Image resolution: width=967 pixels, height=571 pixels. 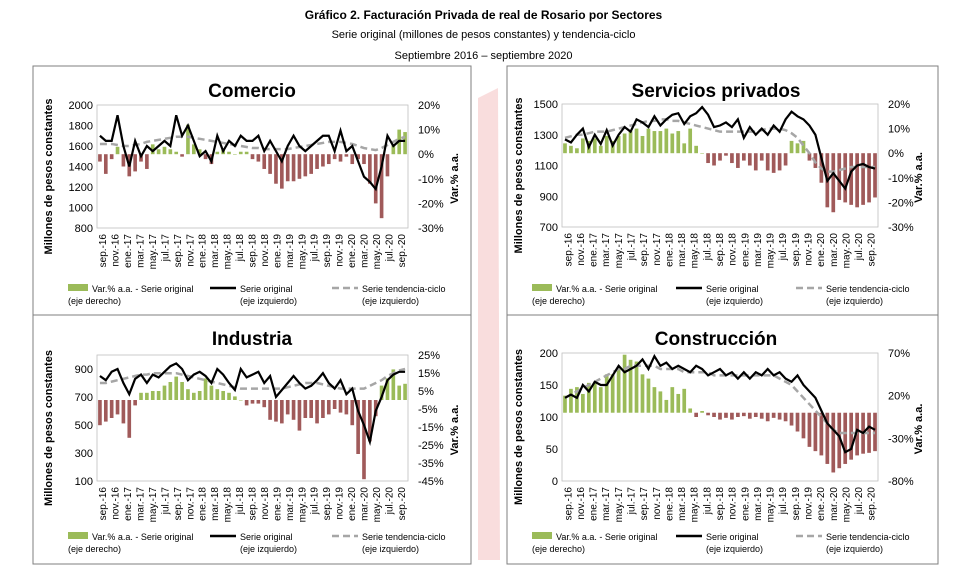 What do you see at coordinates (277, 504) in the screenshot?
I see `x-tick-label: ene.-19` at bounding box center [277, 504].